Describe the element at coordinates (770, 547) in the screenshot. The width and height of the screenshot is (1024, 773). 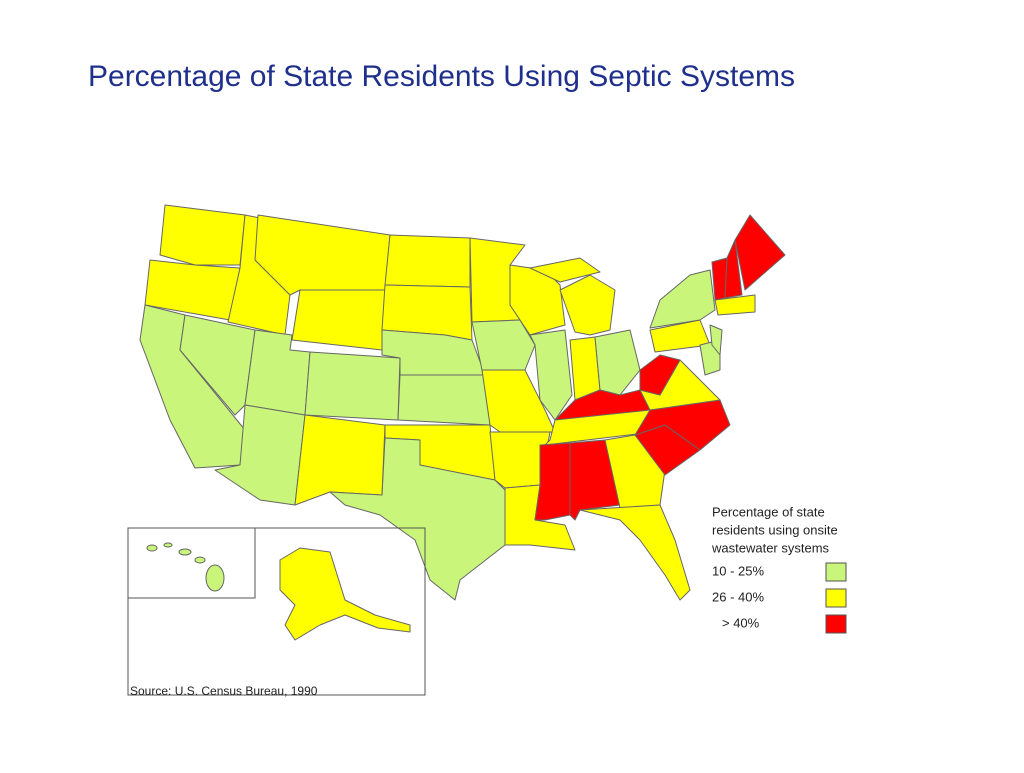
I see `legend-title: wastewater systems` at that location.